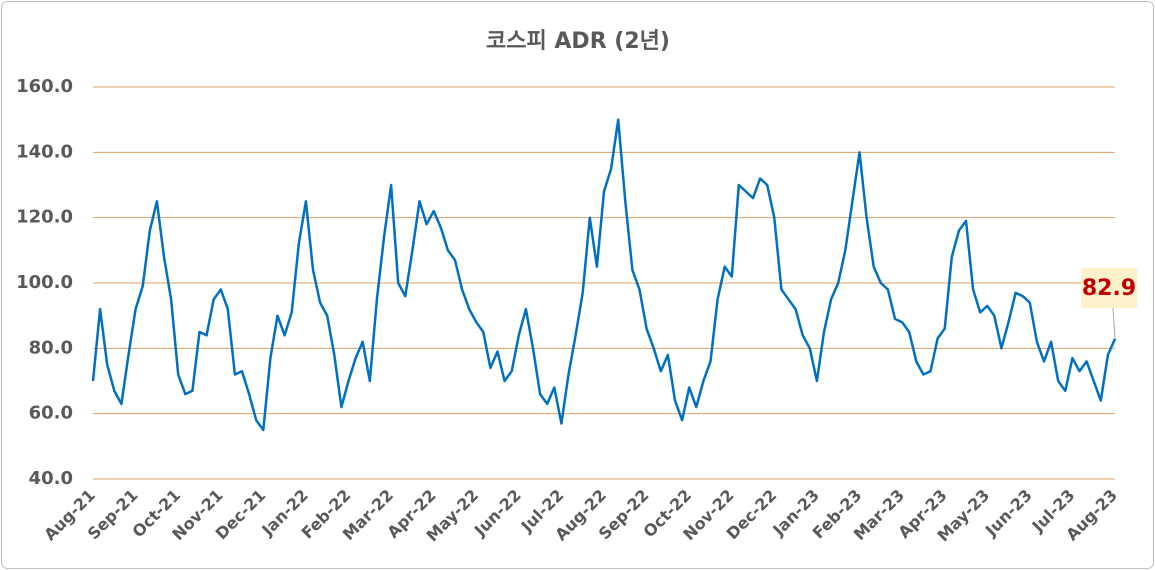  I want to click on y-tick-label: 40.0, so click(51, 478).